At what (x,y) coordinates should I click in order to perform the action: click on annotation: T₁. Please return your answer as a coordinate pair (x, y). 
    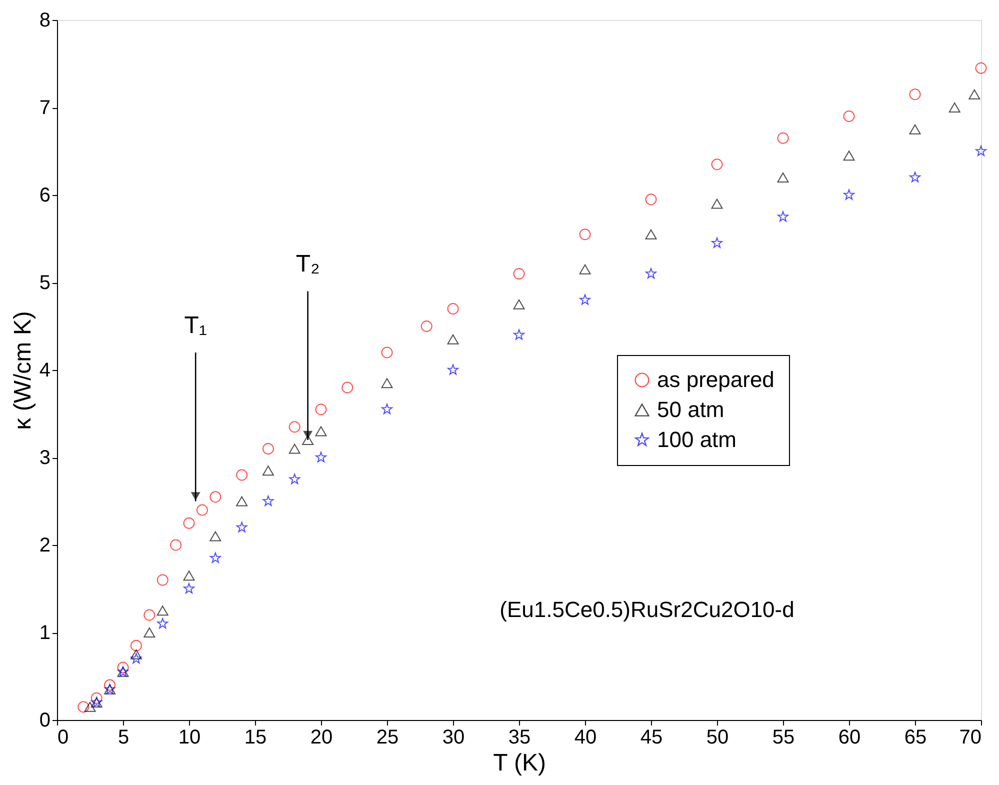
    Looking at the image, I should click on (195, 325).